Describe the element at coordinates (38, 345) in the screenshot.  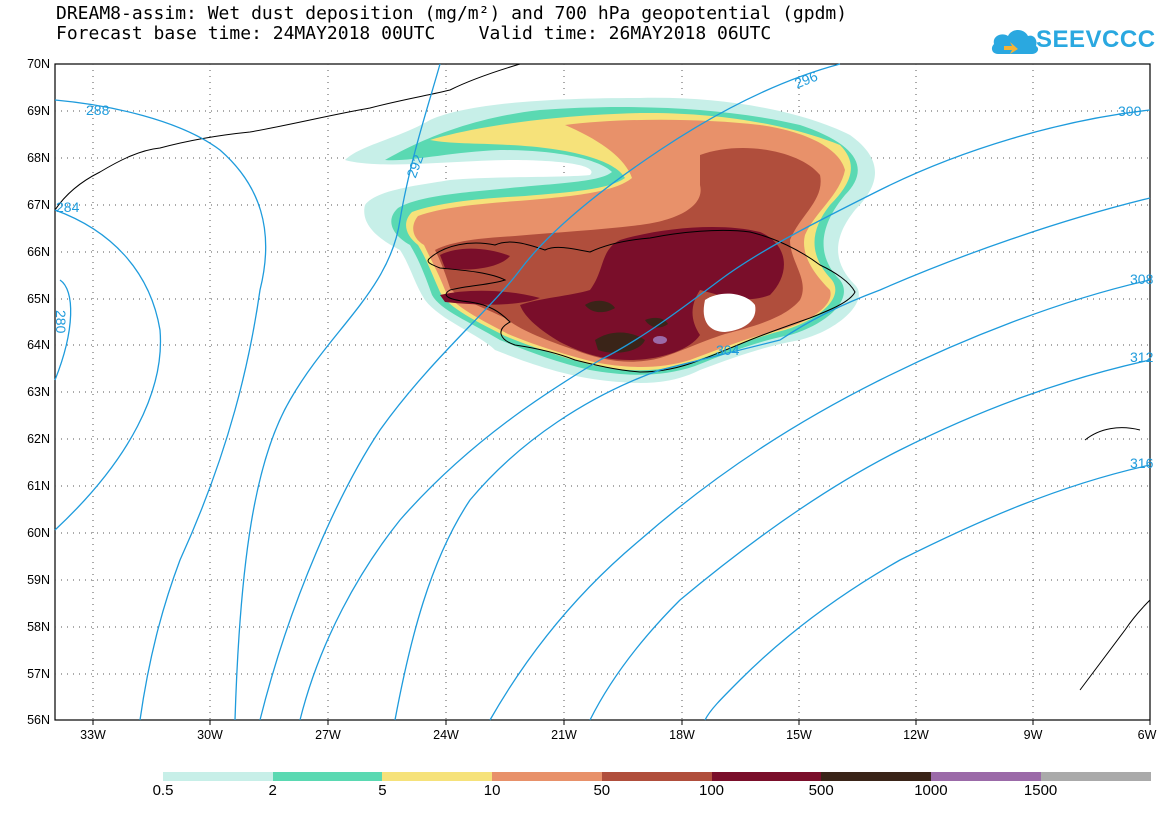
I see `lat-label: 64N` at that location.